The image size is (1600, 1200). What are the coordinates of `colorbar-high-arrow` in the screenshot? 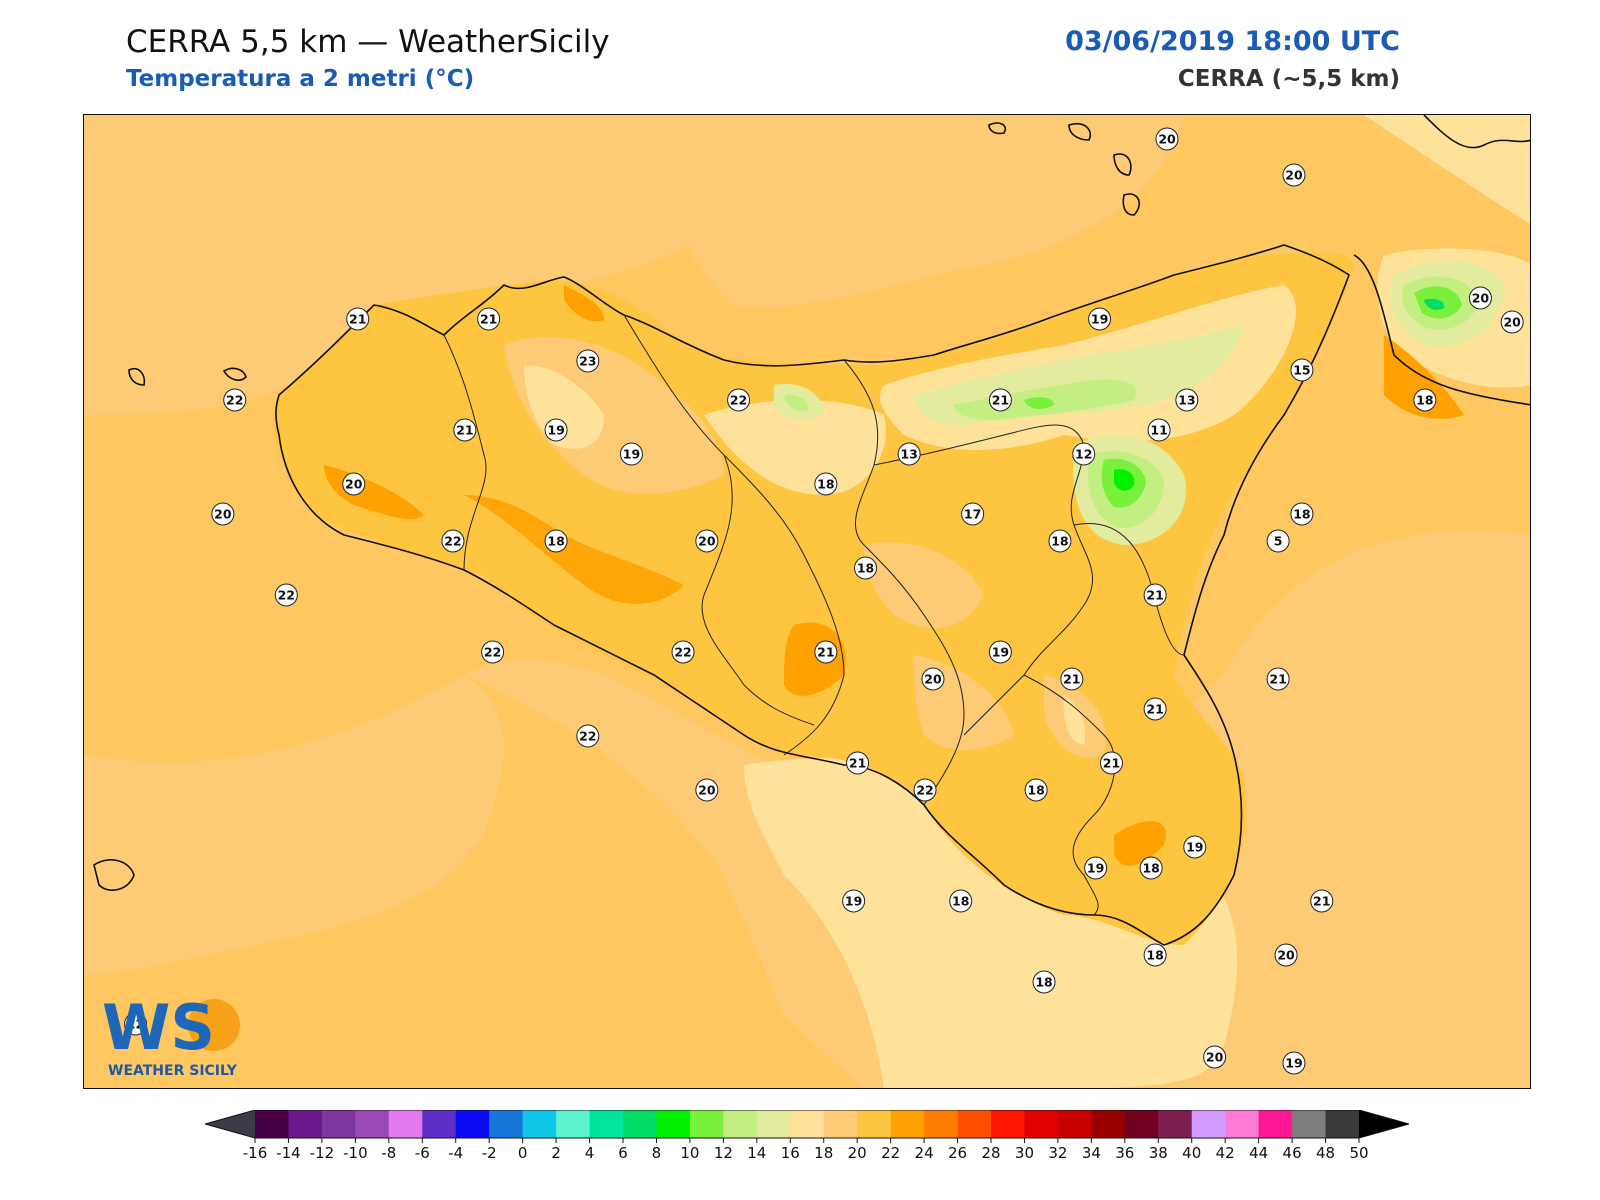 It's located at (1384, 1124).